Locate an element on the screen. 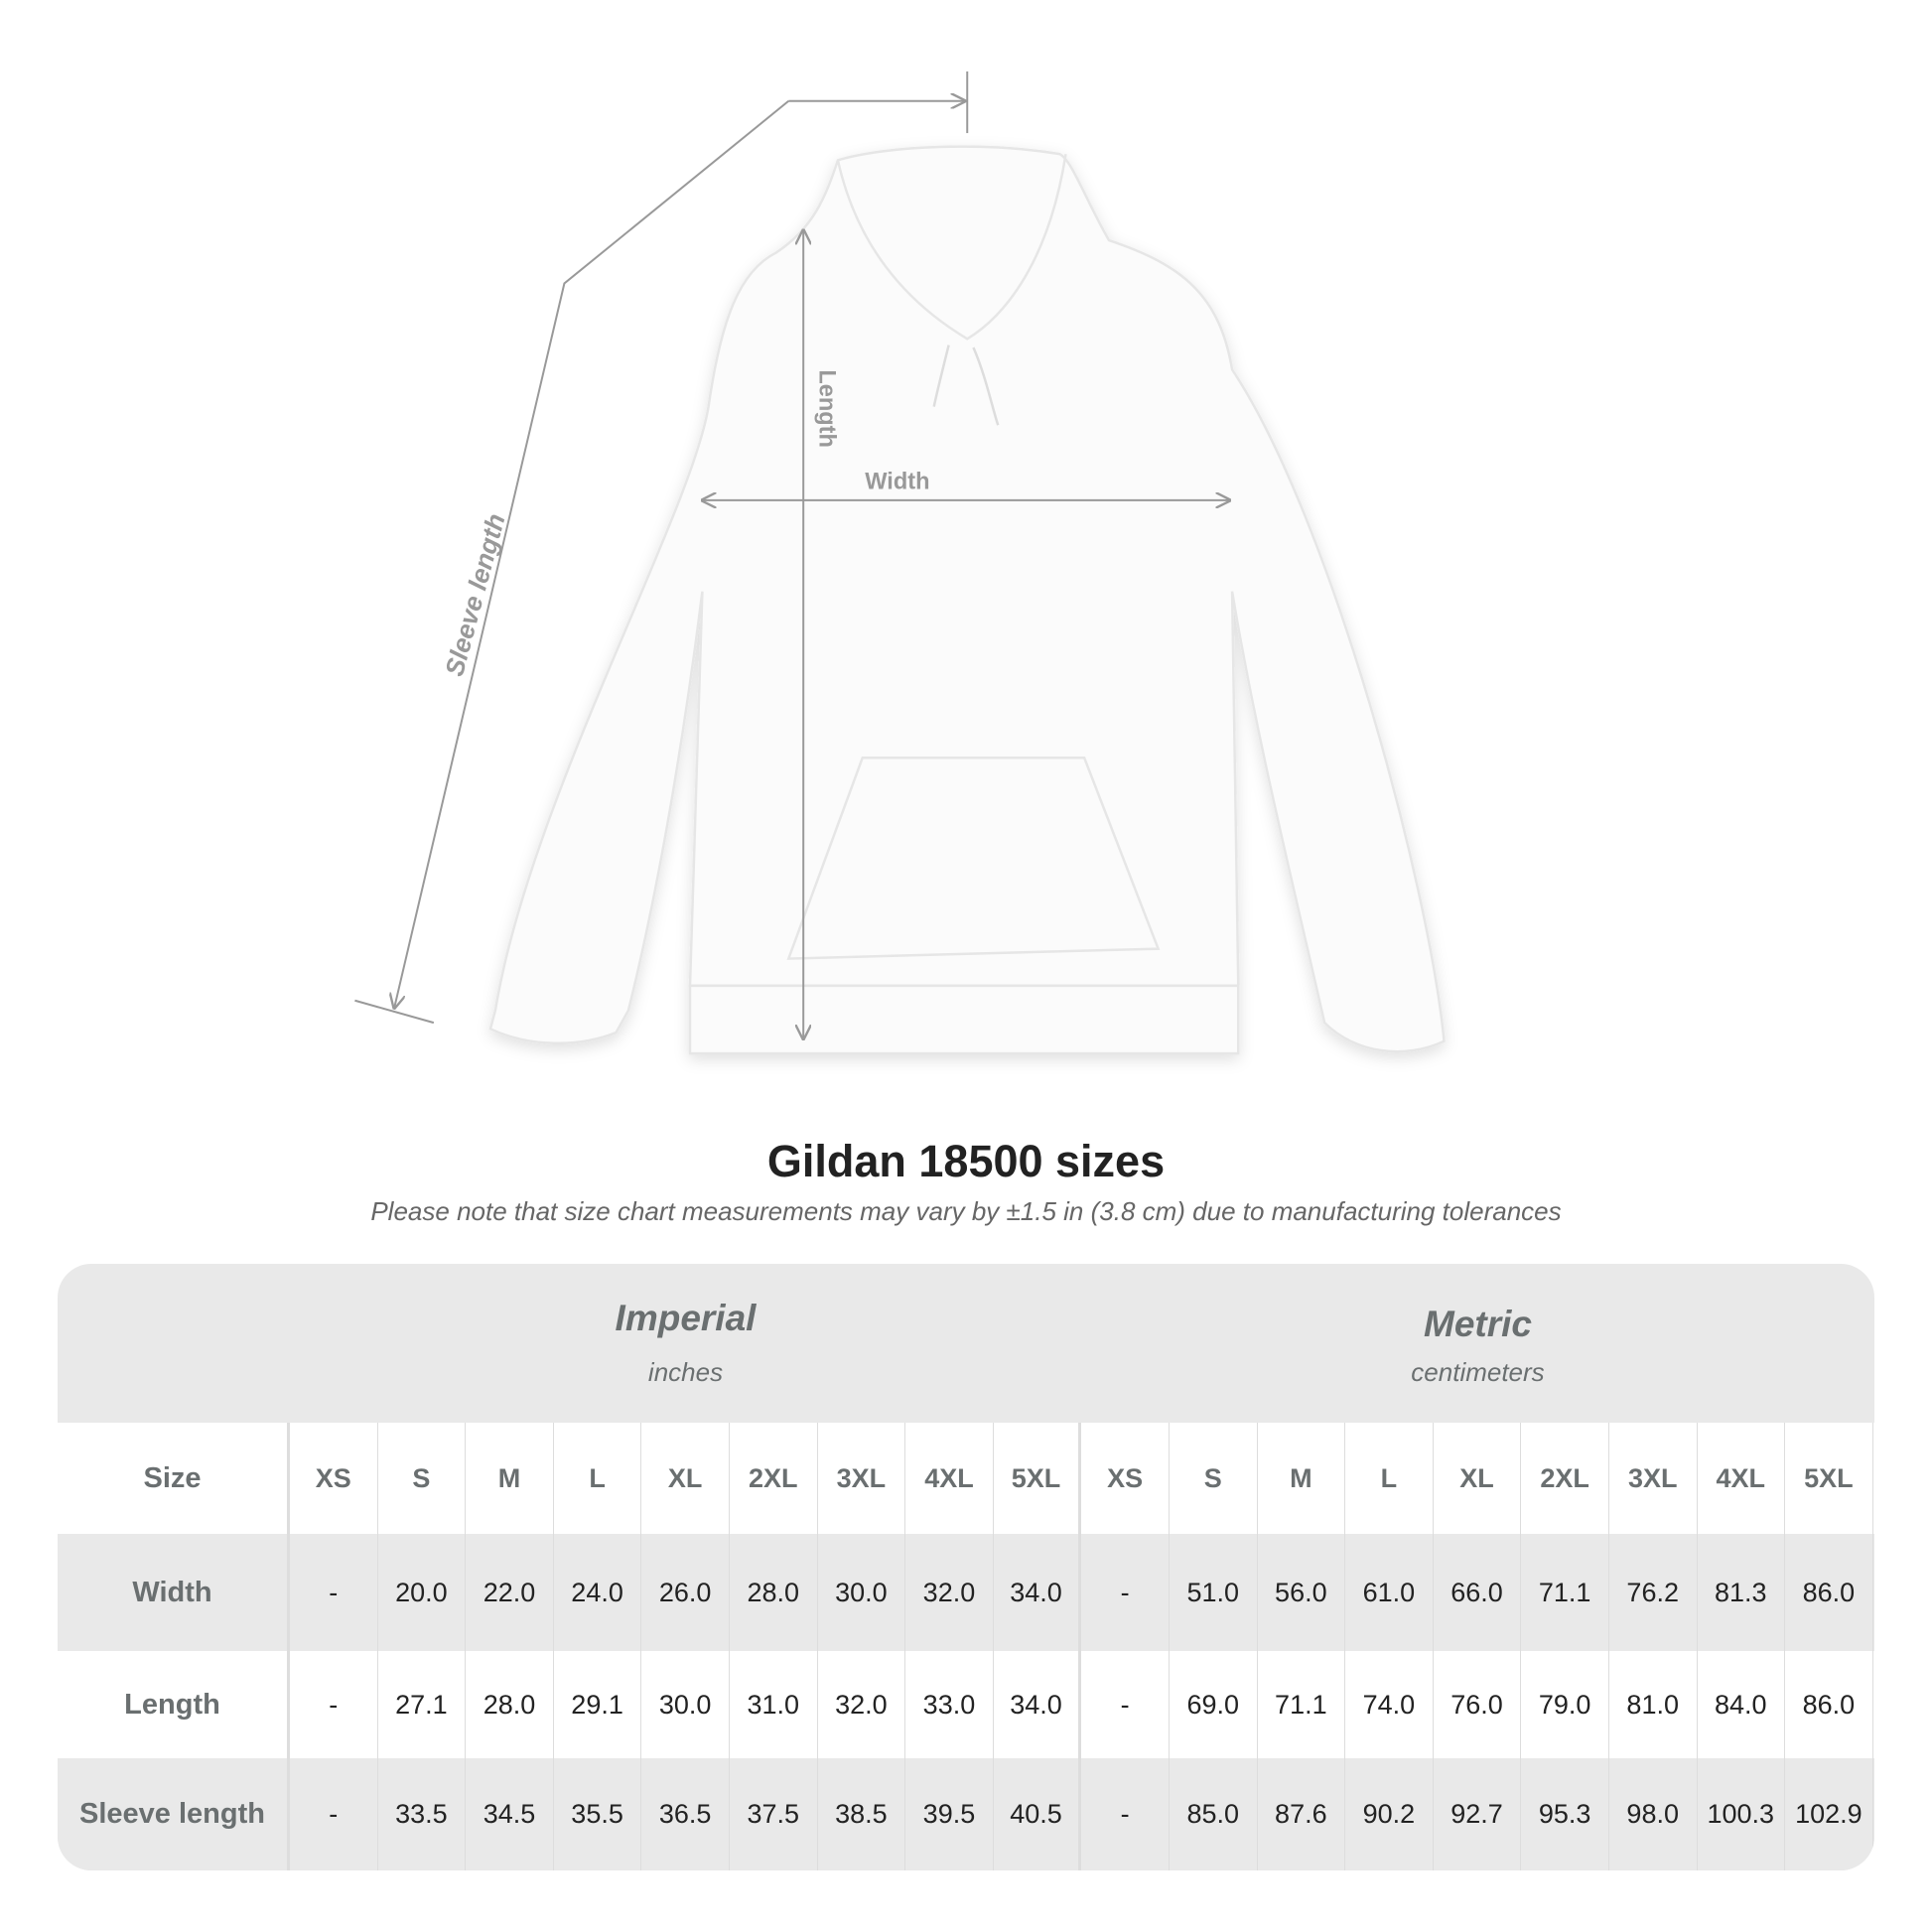 Image resolution: width=1932 pixels, height=1932 pixels. imperial-cell: 27.1 is located at coordinates (423, 1705).